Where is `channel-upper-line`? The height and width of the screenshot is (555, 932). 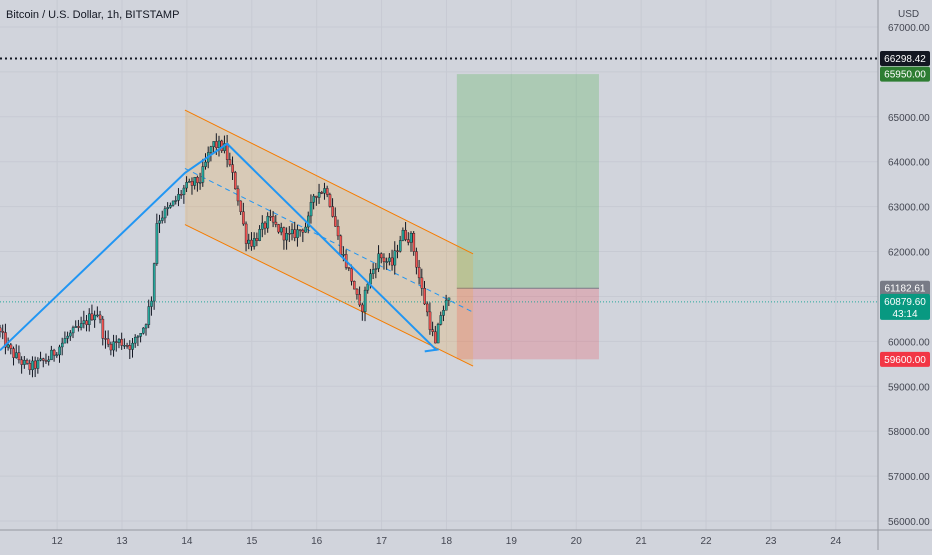
channel-upper-line is located at coordinates (329, 182).